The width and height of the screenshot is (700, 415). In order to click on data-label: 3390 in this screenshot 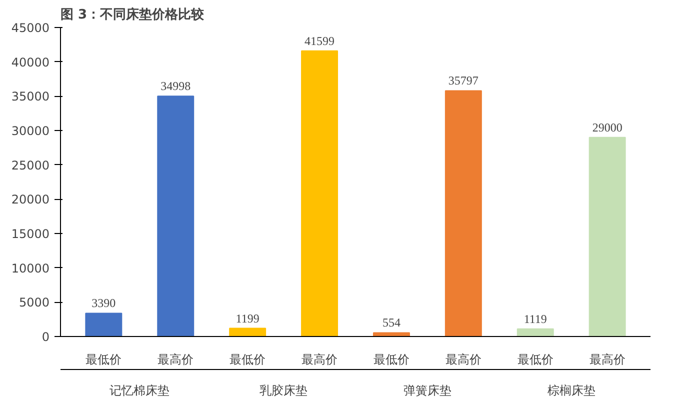, I will do `click(104, 303)`.